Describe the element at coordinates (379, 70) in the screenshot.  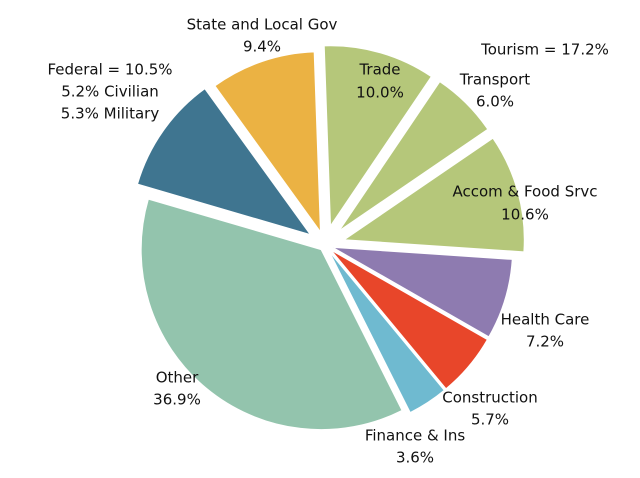
I see `slice-label: Trade` at that location.